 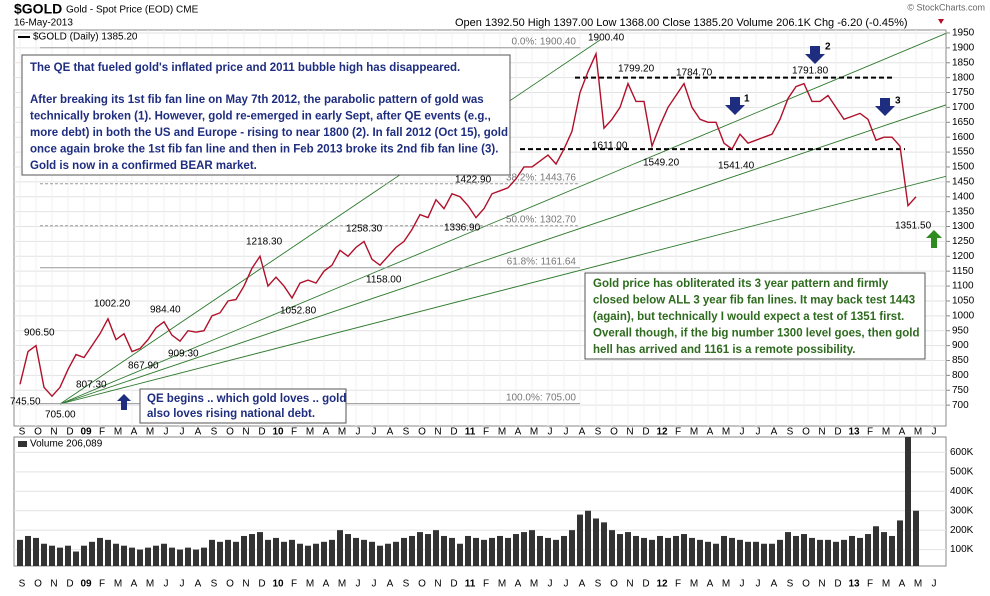 What do you see at coordinates (610, 146) in the screenshot?
I see `point-label: 1611.00` at bounding box center [610, 146].